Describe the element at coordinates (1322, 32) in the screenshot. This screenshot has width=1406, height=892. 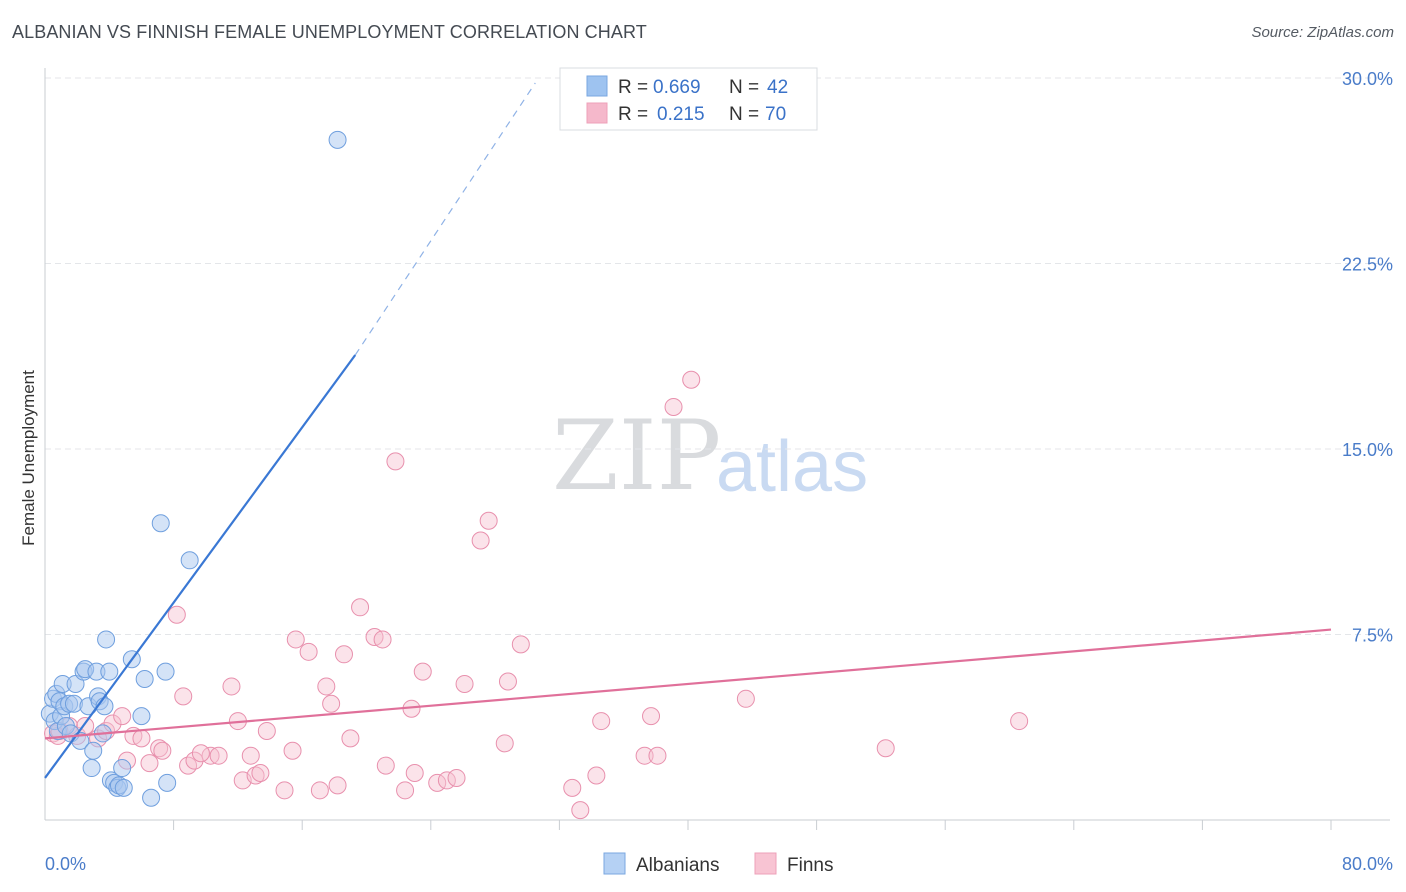
I see `source-credit: Source: ZipAtlas.com` at that location.